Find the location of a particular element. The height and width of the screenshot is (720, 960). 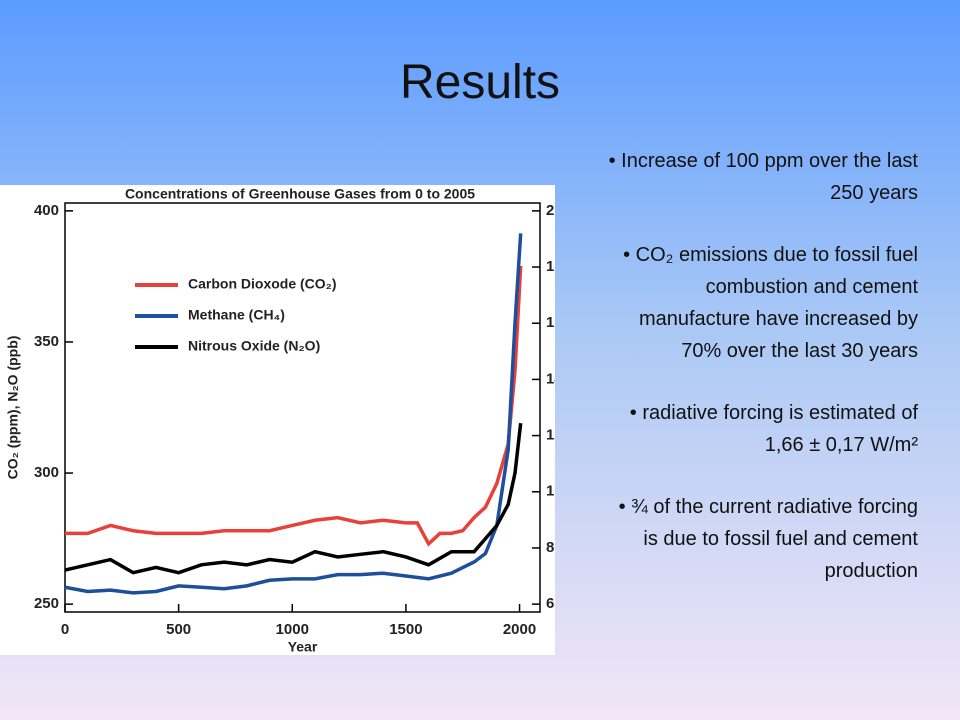

y2-tick-label: 800 is located at coordinates (550, 547).